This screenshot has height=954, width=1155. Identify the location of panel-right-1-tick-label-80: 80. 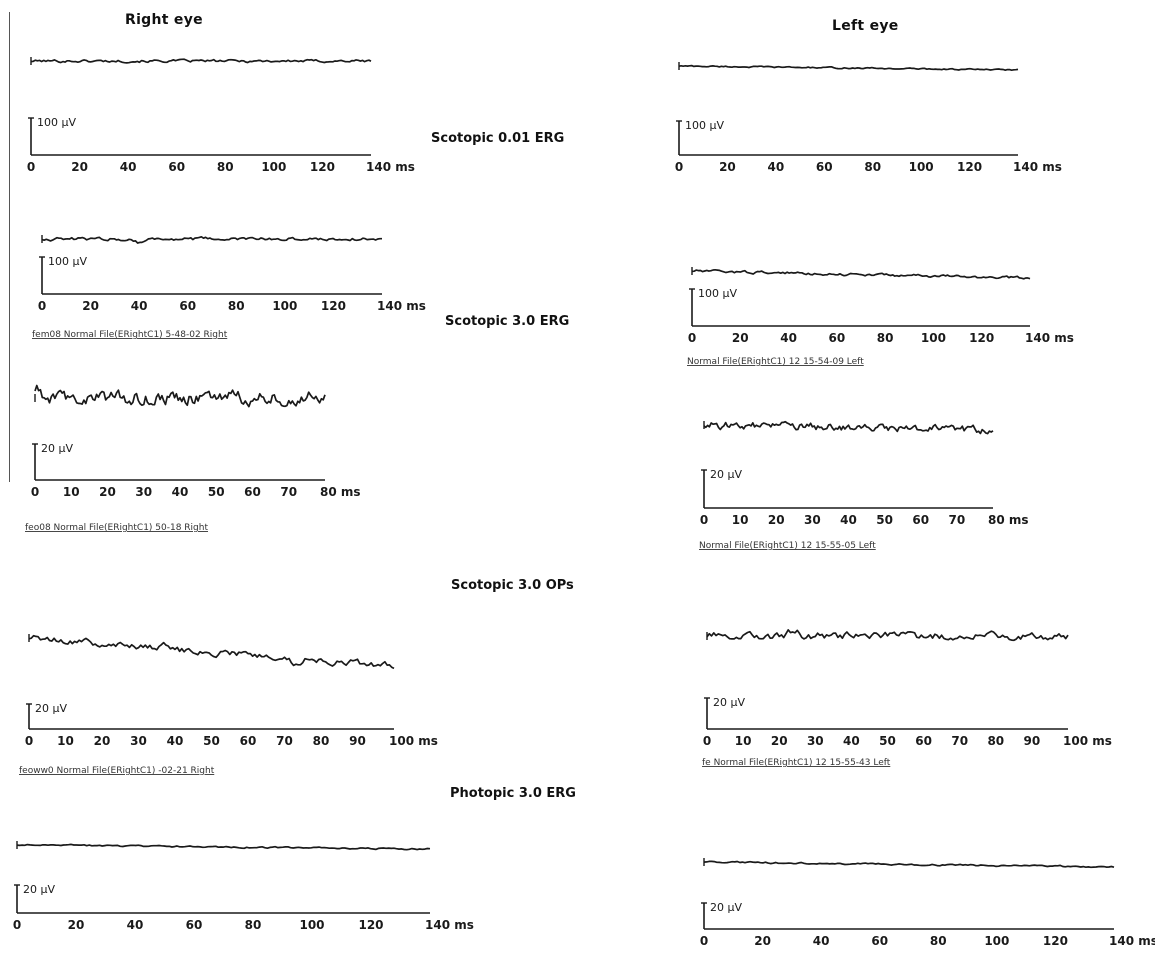
(225, 167).